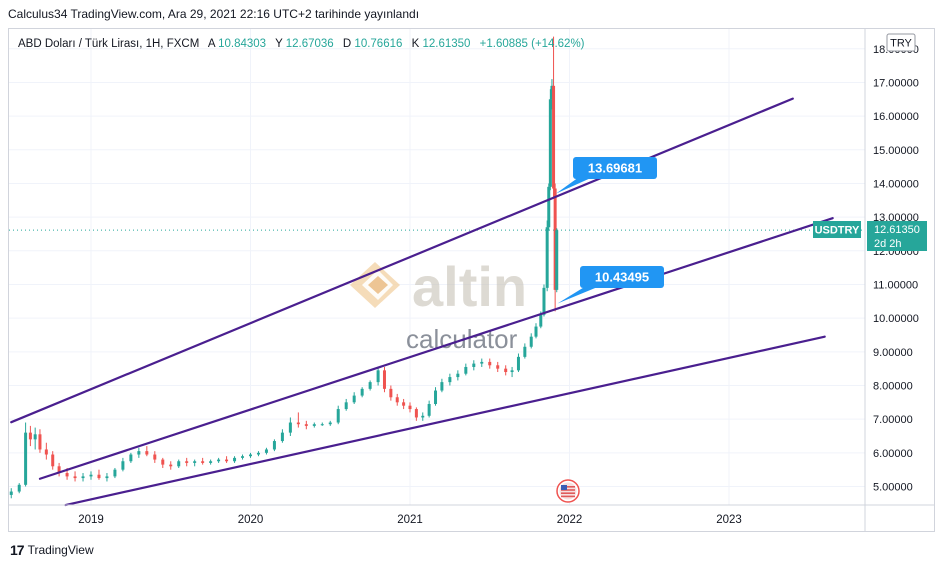  I want to click on last-price-value: 12.61350, so click(897, 230).